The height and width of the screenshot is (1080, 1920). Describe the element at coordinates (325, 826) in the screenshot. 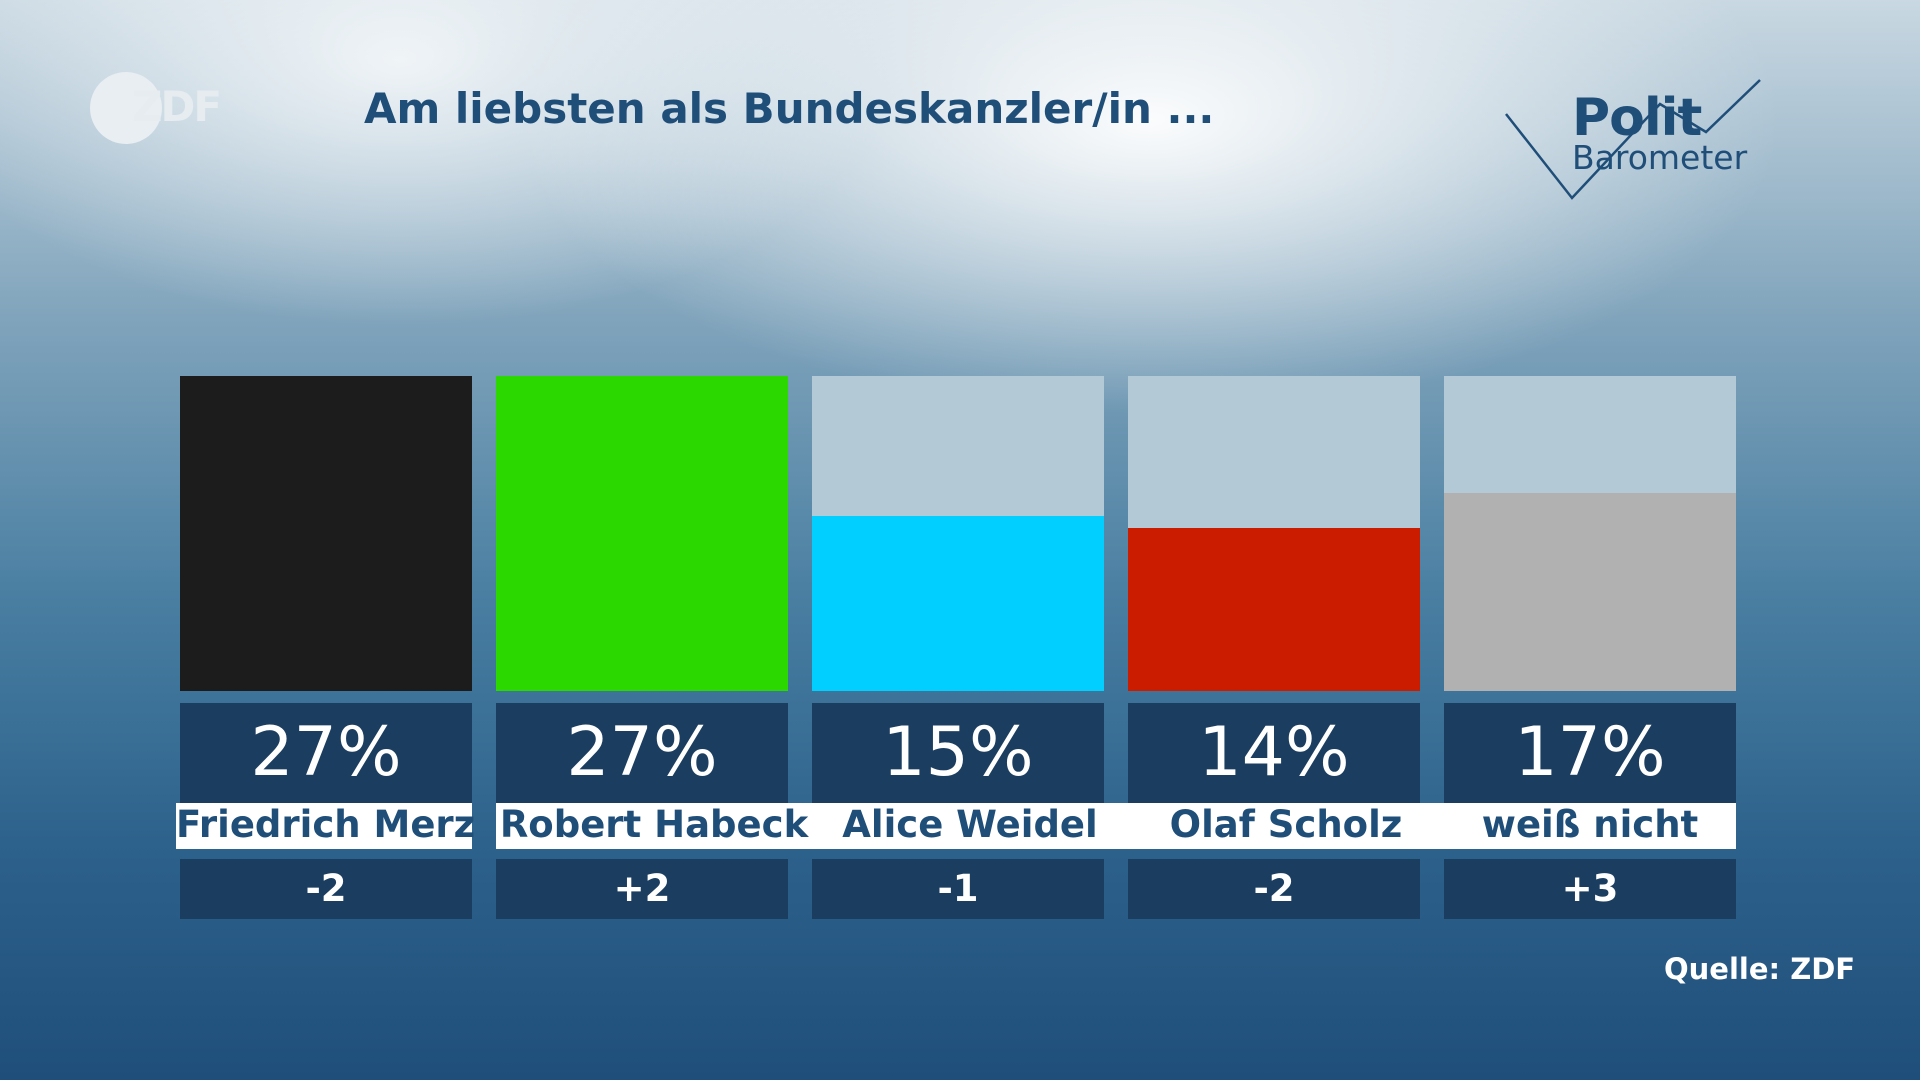

I see `category-label: Friedrich Merz` at that location.